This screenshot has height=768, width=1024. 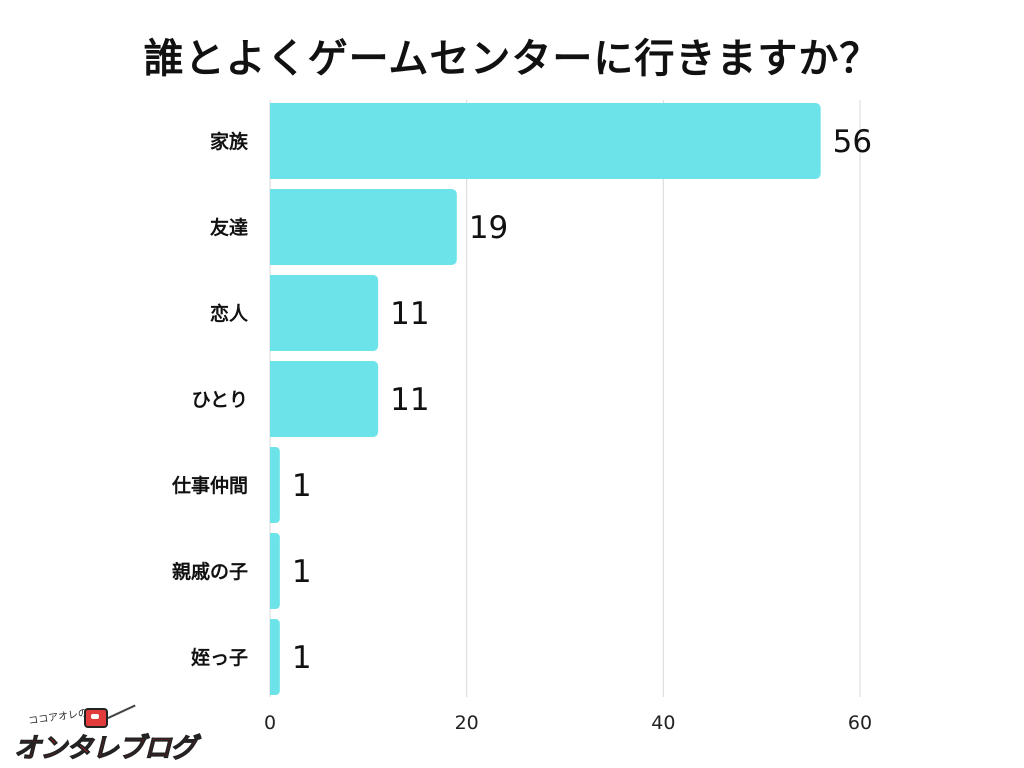 What do you see at coordinates (96, 718) in the screenshot?
I see `logo-mascot-icon` at bounding box center [96, 718].